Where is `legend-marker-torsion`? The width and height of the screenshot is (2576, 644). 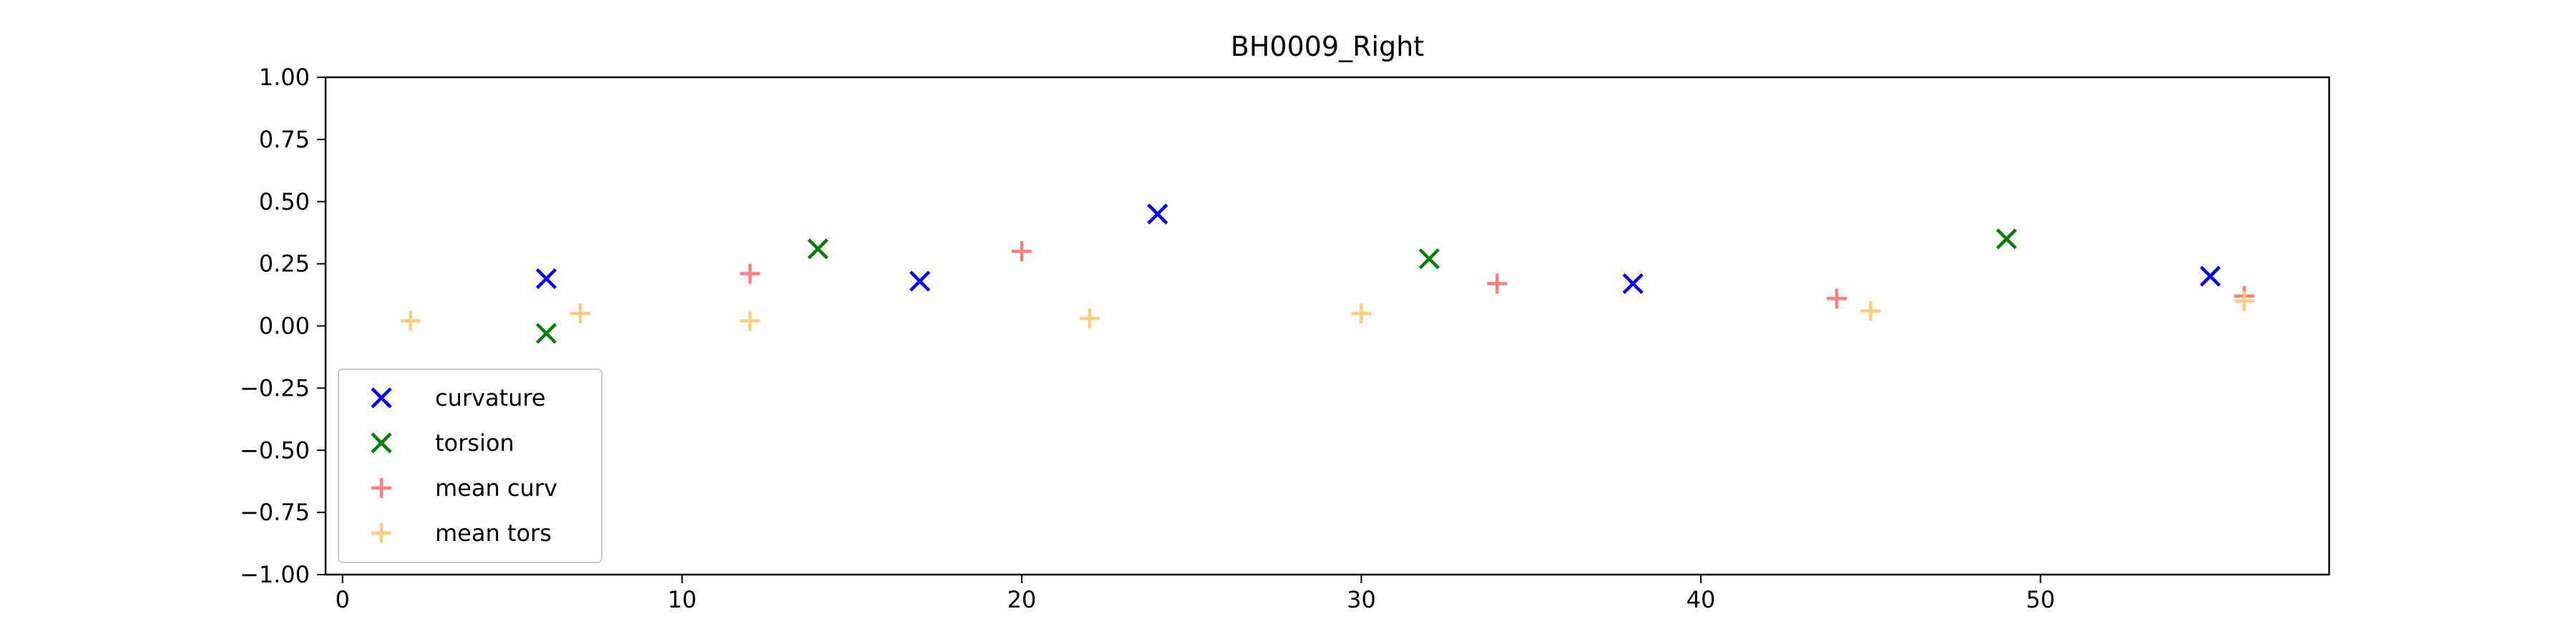
legend-marker-torsion is located at coordinates (381, 443).